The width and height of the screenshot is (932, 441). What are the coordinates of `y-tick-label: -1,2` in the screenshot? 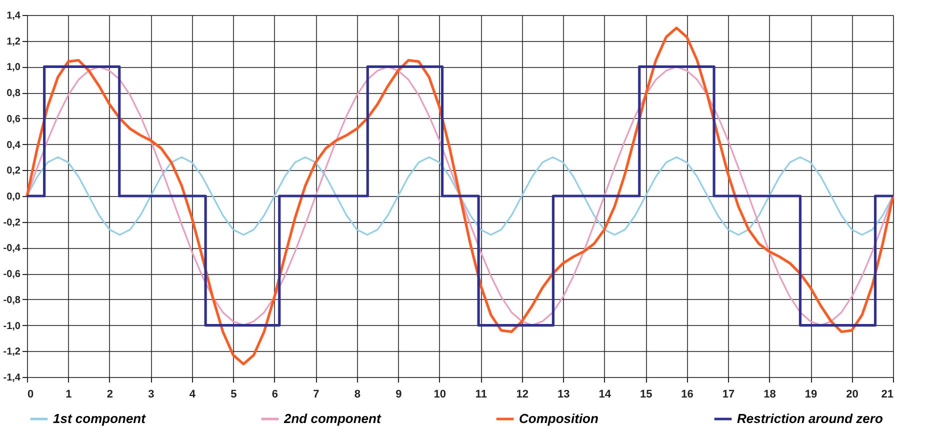 It's located at (12, 352).